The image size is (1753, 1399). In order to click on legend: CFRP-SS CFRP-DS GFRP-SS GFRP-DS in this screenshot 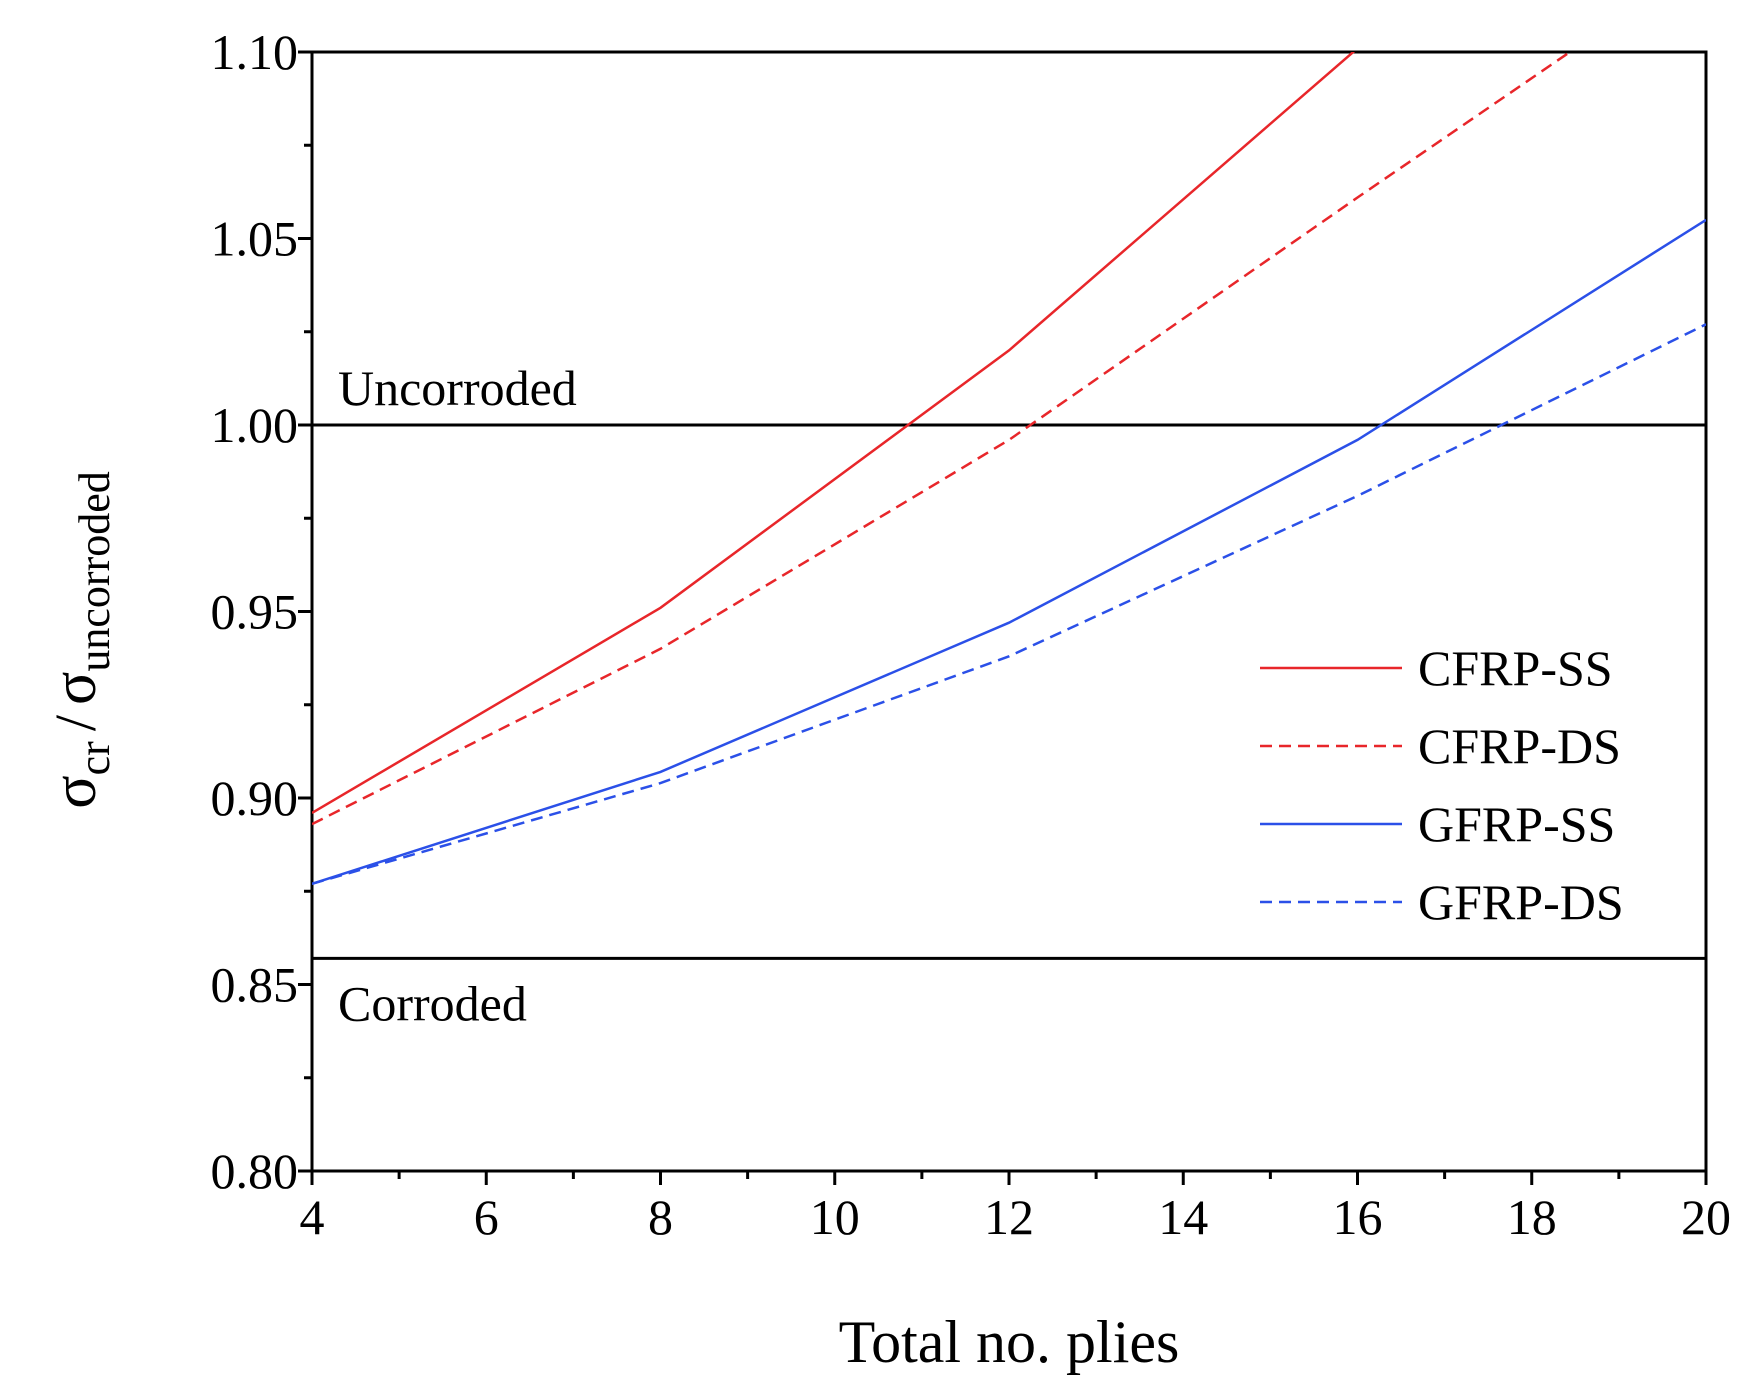, I will do `click(1442, 785)`.